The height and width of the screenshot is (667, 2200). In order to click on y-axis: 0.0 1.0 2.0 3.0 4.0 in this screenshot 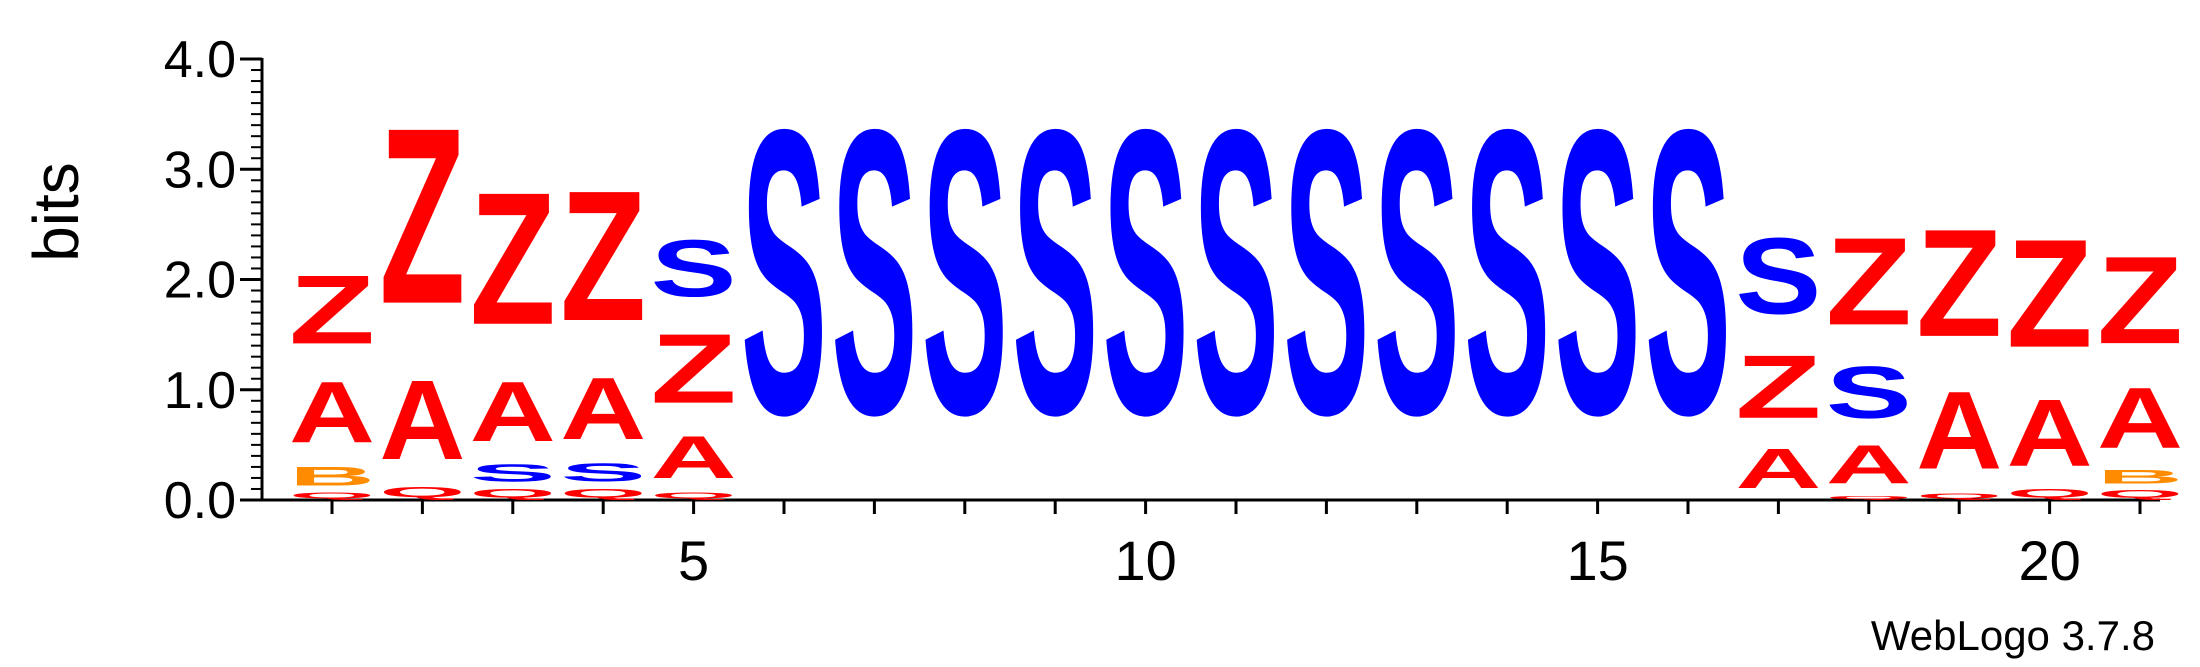, I will do `click(214, 280)`.